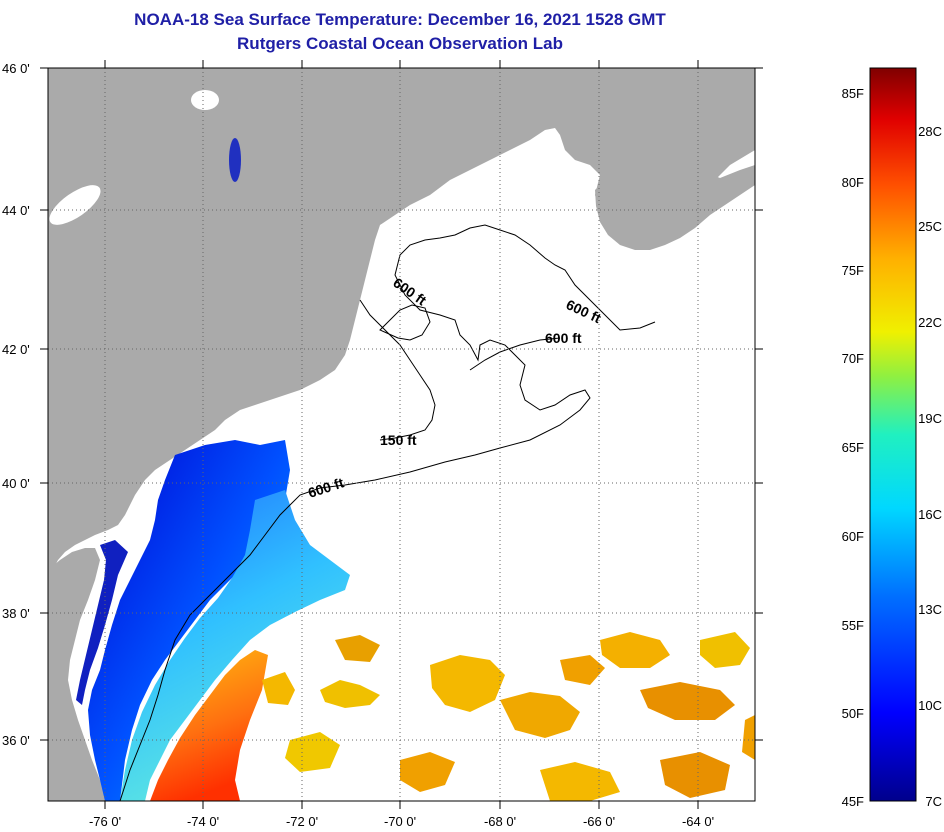 Image resolution: width=944 pixels, height=832 pixels. What do you see at coordinates (930, 514) in the screenshot?
I see `colorbar-c-label: 16C` at bounding box center [930, 514].